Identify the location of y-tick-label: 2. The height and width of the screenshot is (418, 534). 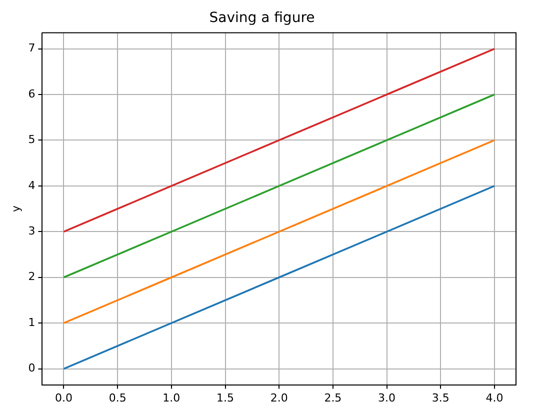
(32, 277).